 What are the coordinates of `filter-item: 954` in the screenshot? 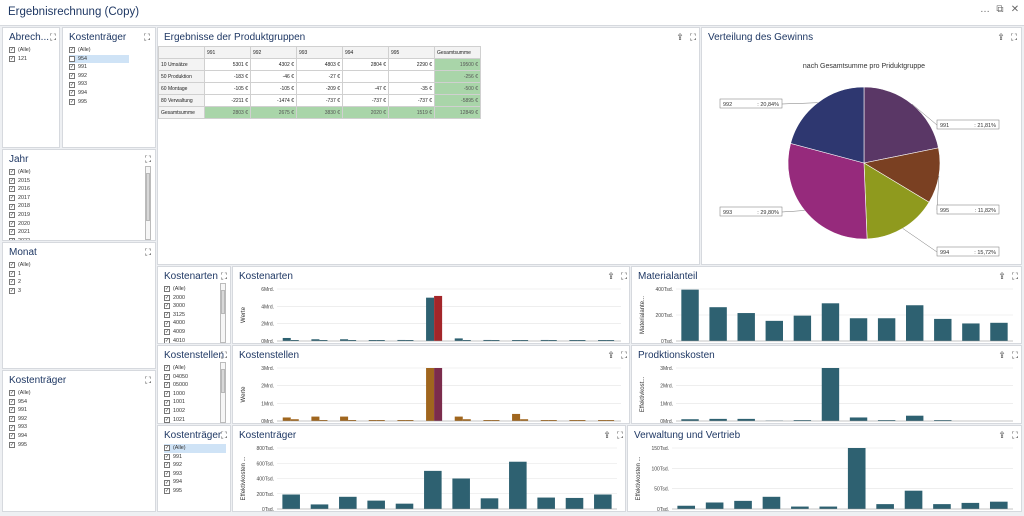 It's located at (99, 59).